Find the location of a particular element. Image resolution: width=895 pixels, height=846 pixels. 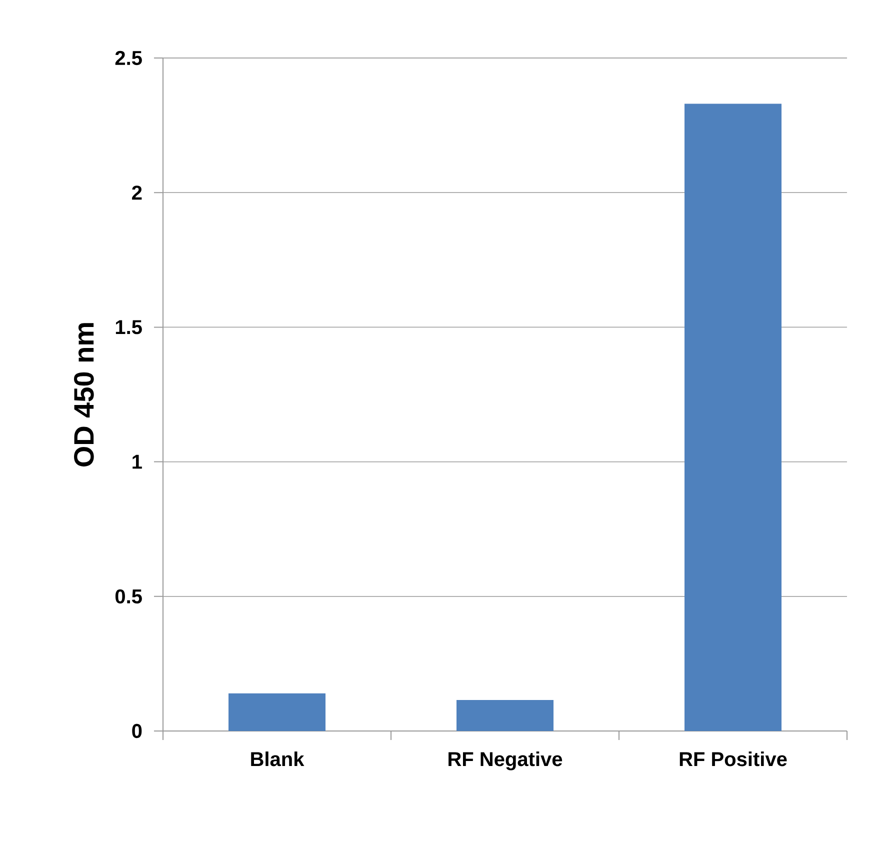

y-tick-label: 1 is located at coordinates (137, 461).